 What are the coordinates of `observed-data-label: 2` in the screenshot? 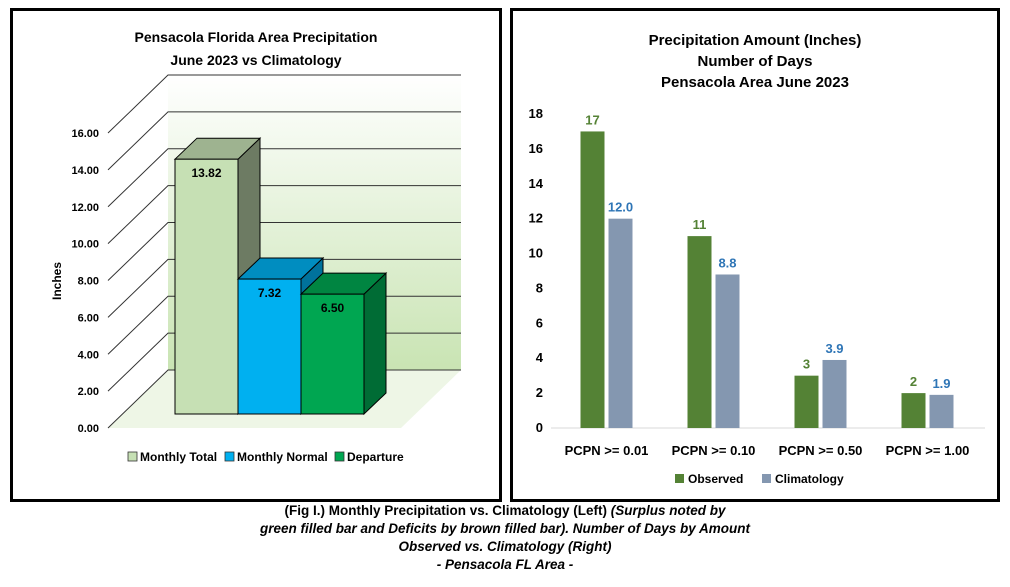 It's located at (913, 381).